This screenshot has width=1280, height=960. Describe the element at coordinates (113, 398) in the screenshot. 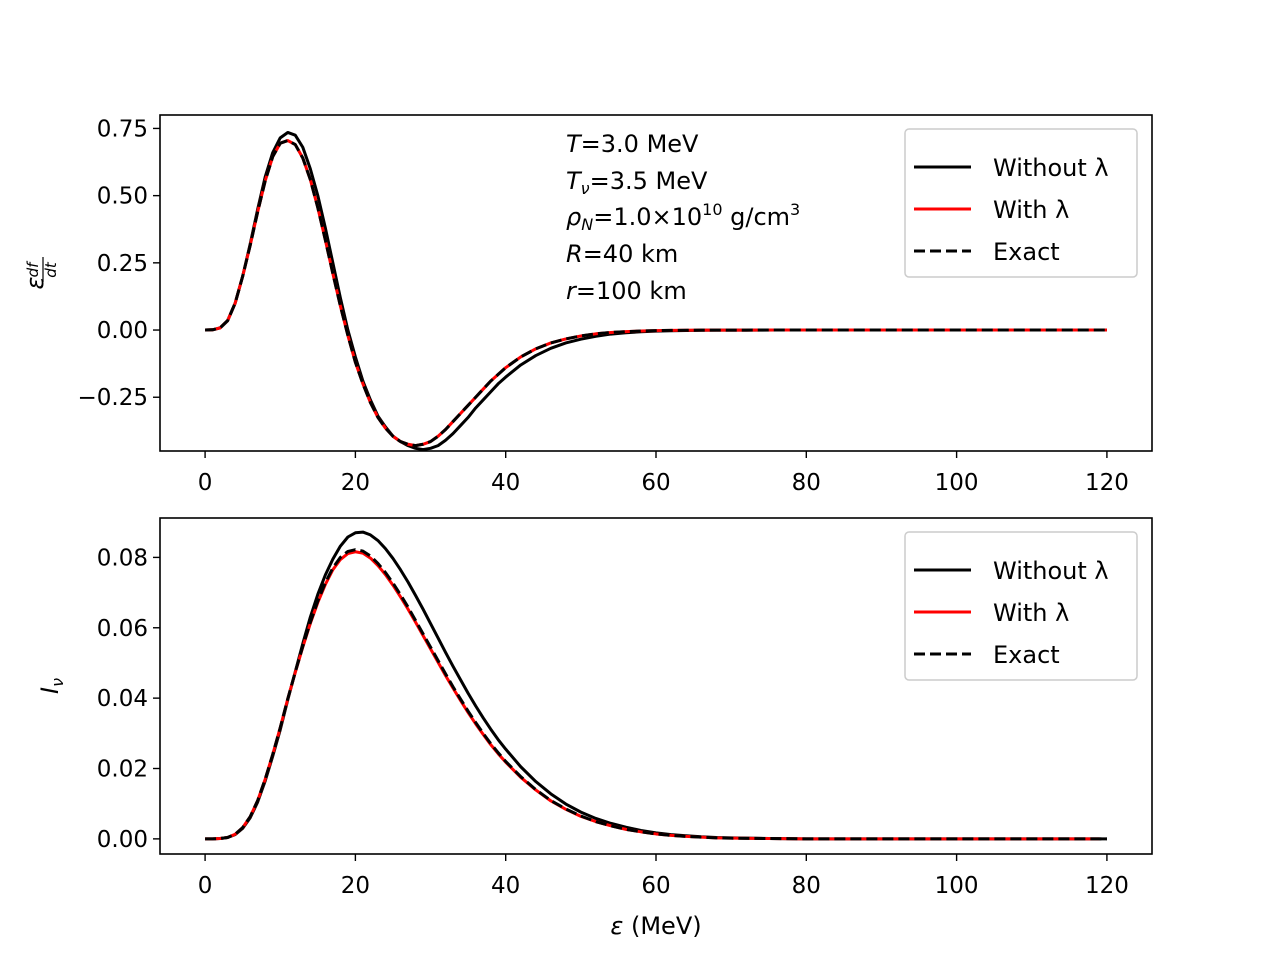

I see `y-tick-label: −0.25` at that location.